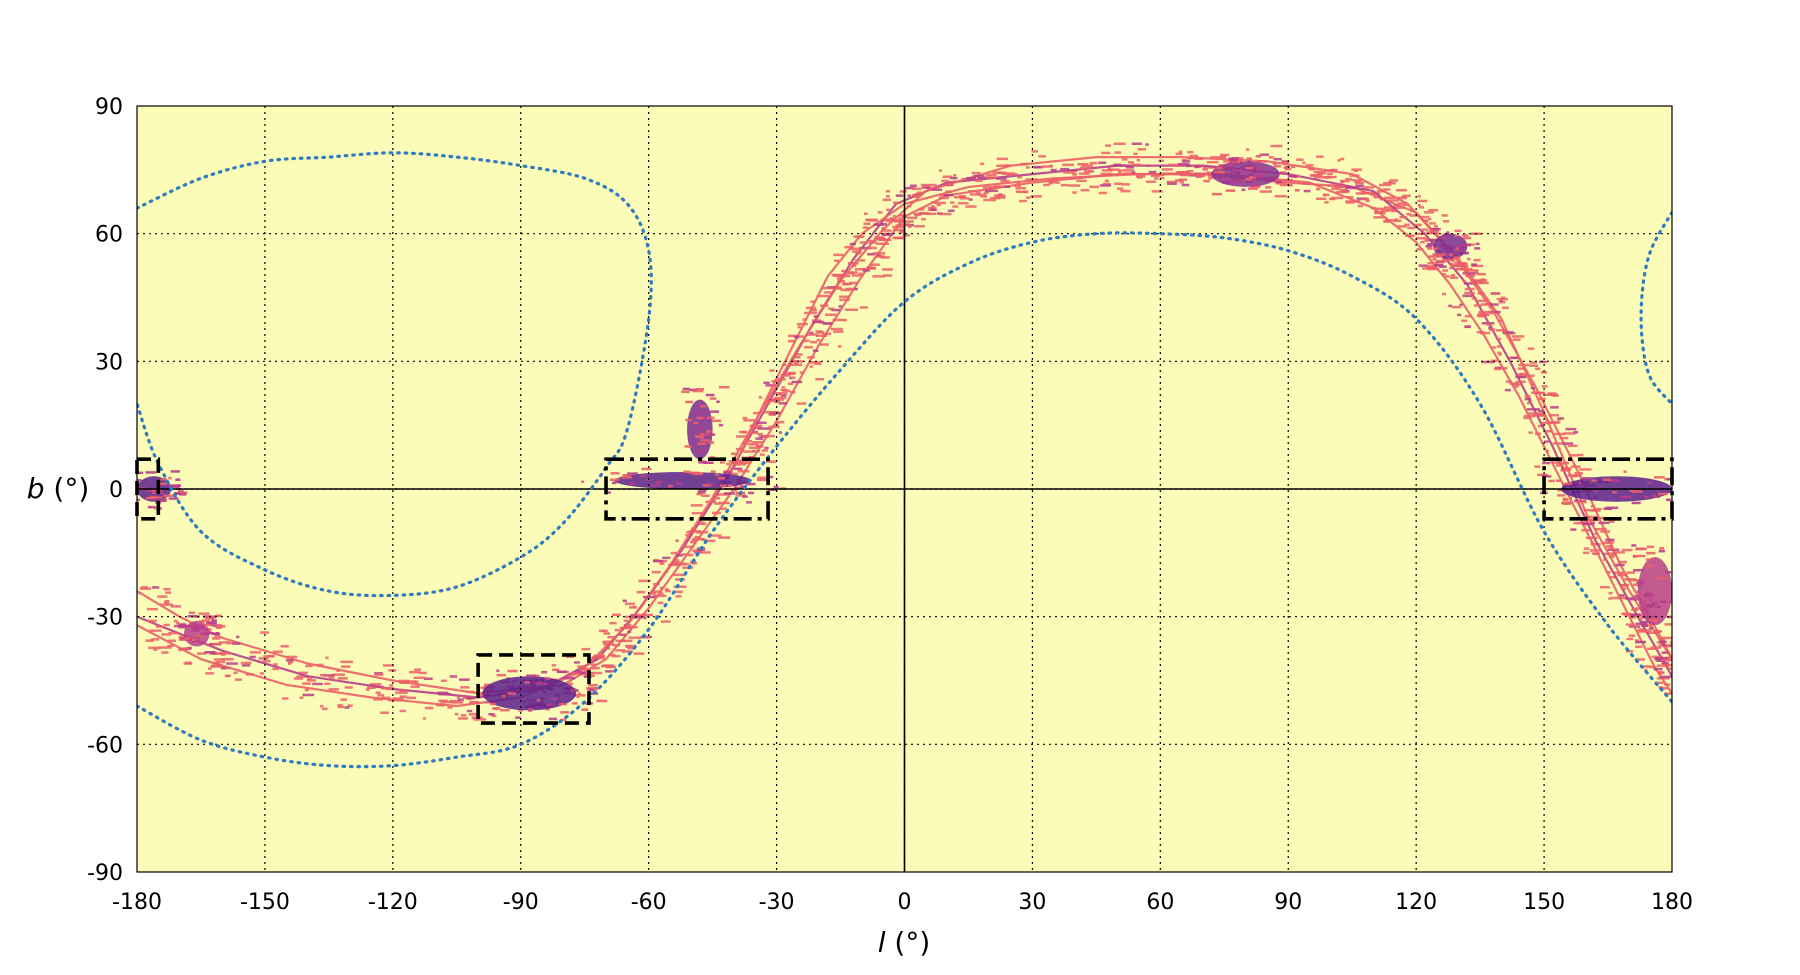 The image size is (1800, 975). Describe the element at coordinates (393, 902) in the screenshot. I see `x-tick-label: -120` at that location.